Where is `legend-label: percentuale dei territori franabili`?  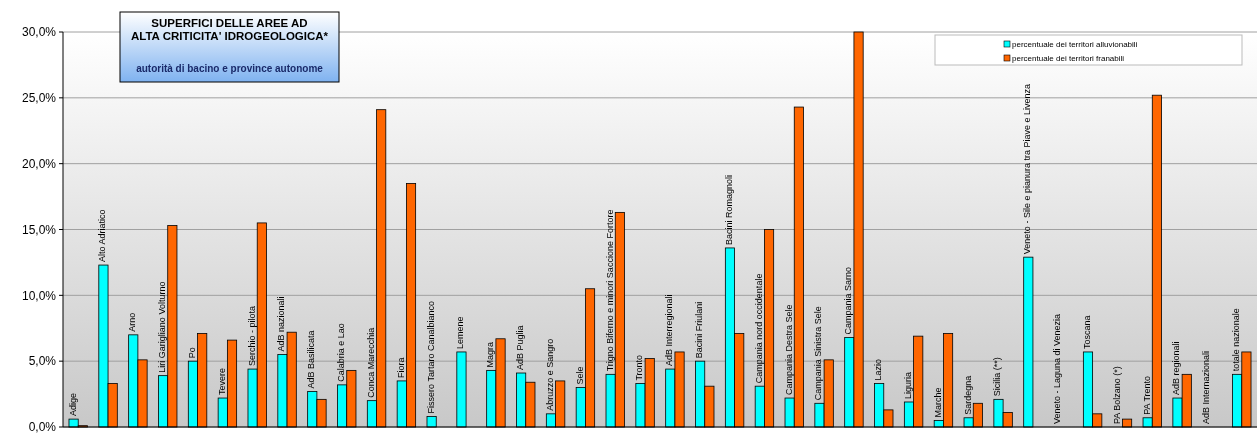
legend-label: percentuale dei territori franabili is located at coordinates (1068, 58).